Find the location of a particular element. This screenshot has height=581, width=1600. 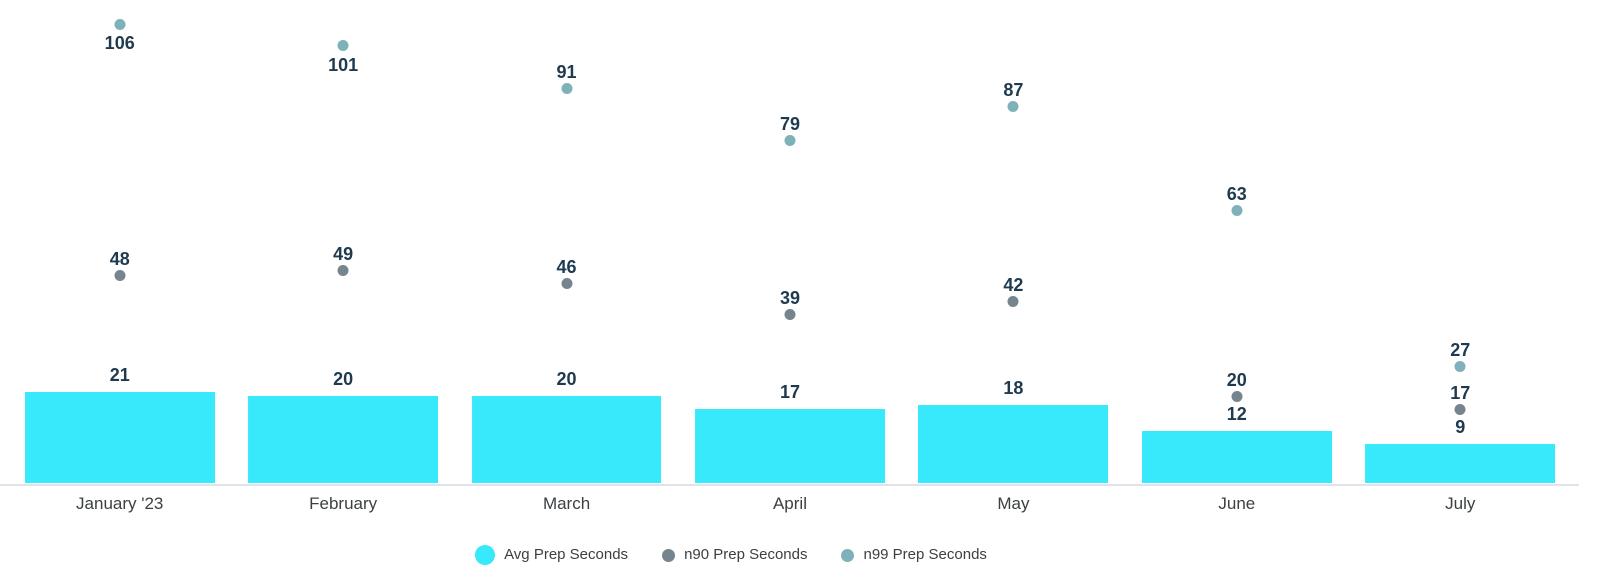

x-axis-label: March is located at coordinates (566, 503).